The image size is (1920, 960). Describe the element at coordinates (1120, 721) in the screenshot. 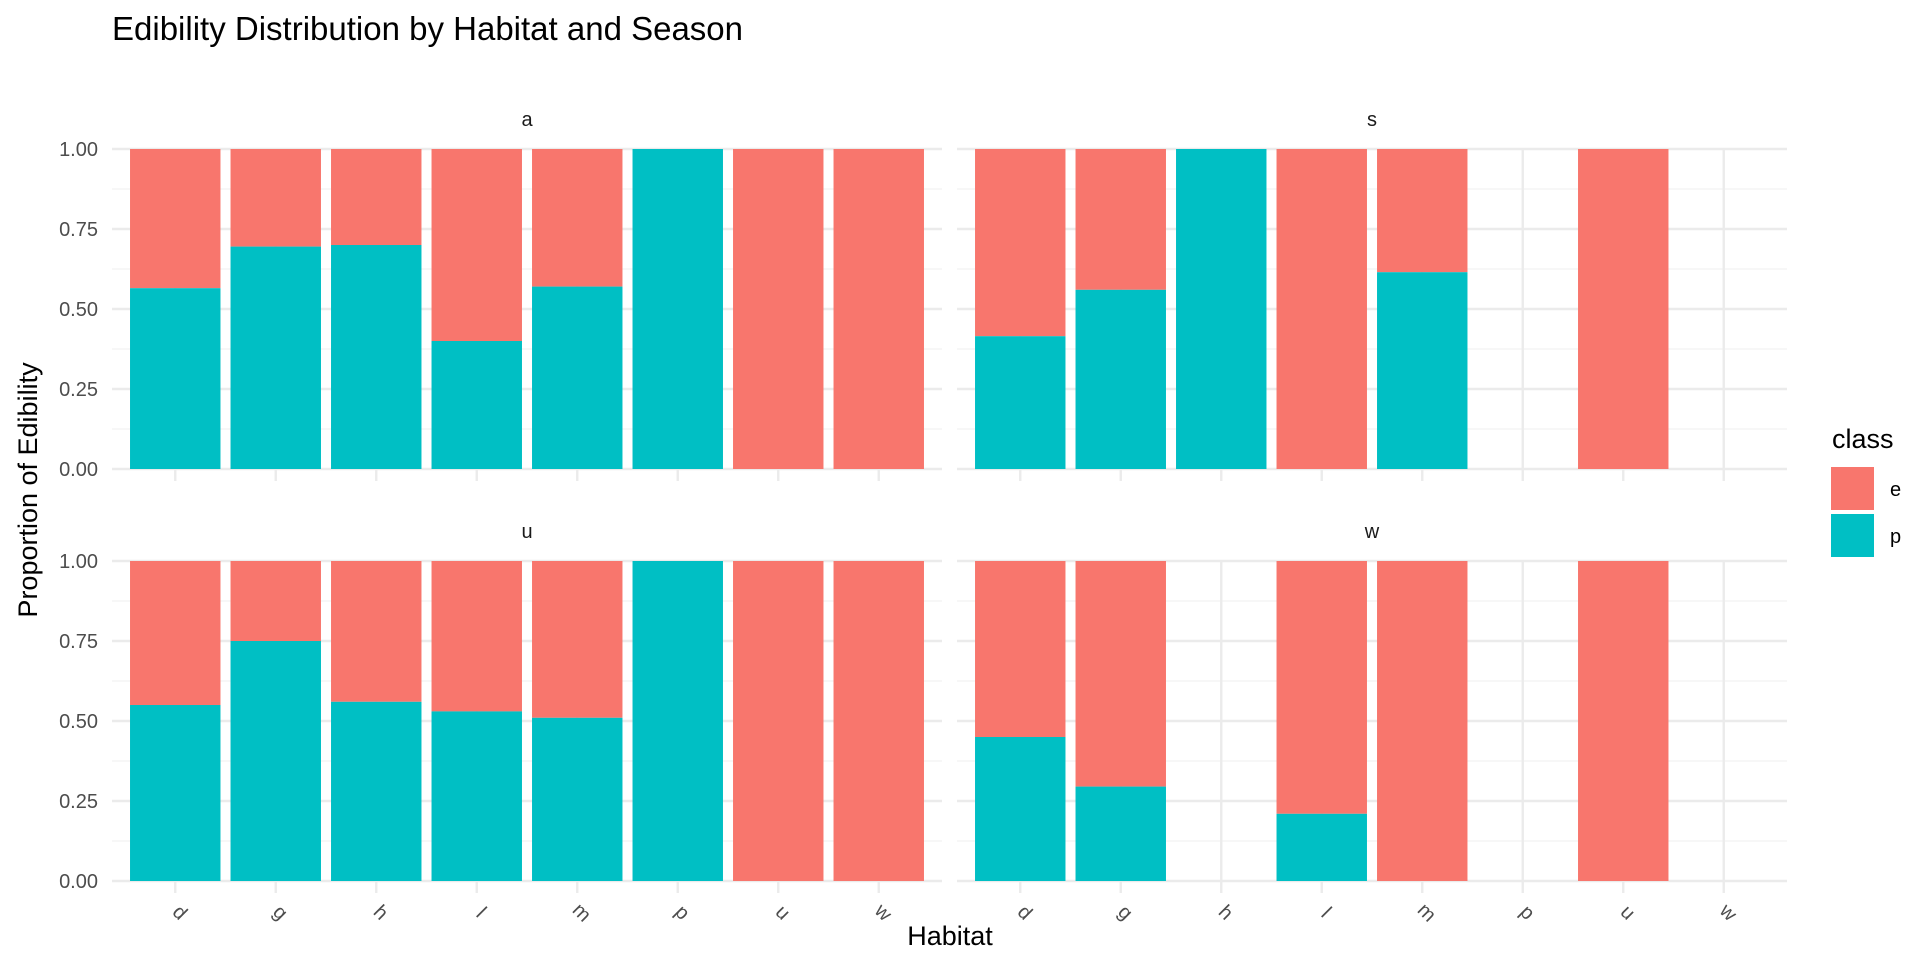

I see `bar-w-g` at that location.